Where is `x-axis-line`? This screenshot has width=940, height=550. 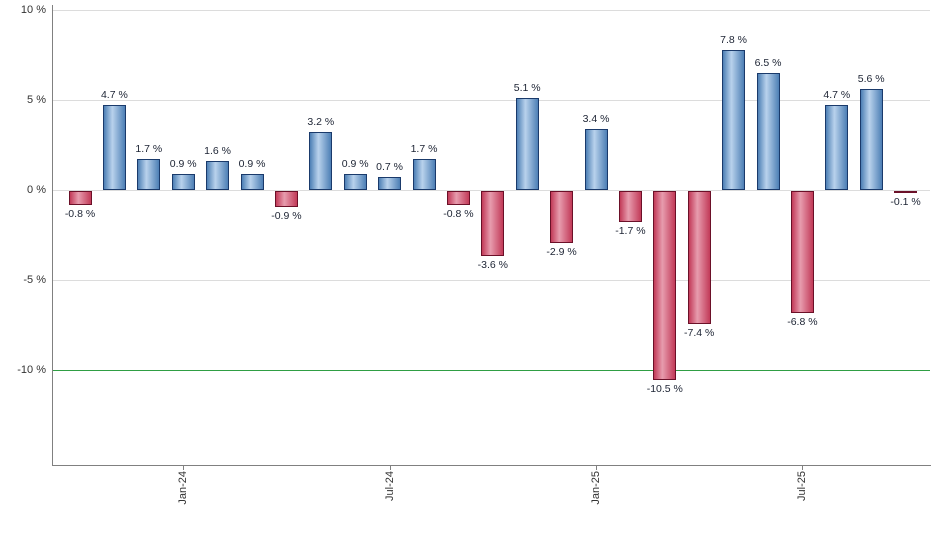 x-axis-line is located at coordinates (491, 465).